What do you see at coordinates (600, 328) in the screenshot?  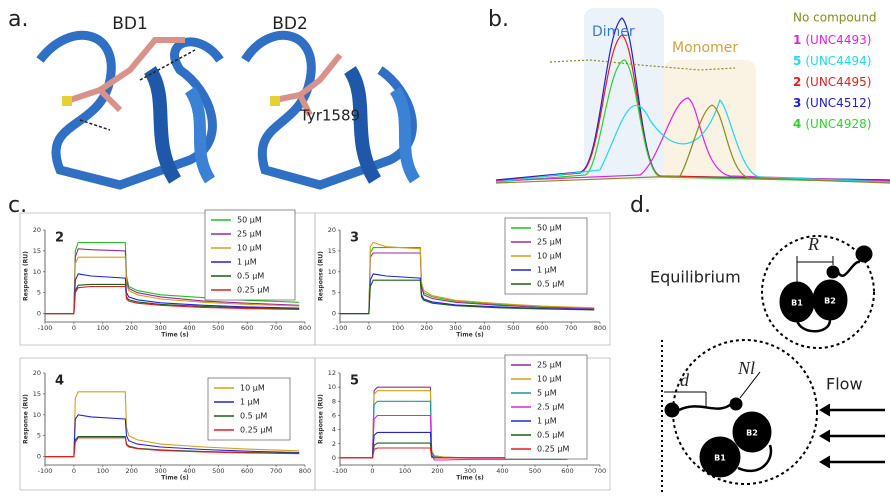 I see `x-tick-label: 800` at bounding box center [600, 328].